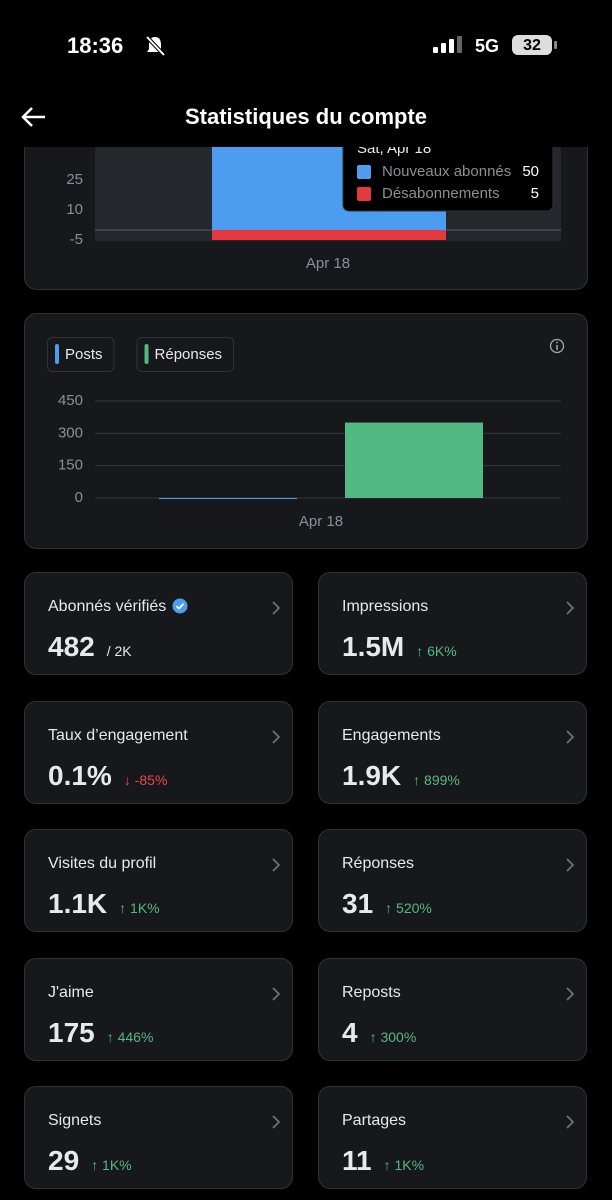  What do you see at coordinates (180, 606) in the screenshot?
I see `verified-badge` at bounding box center [180, 606].